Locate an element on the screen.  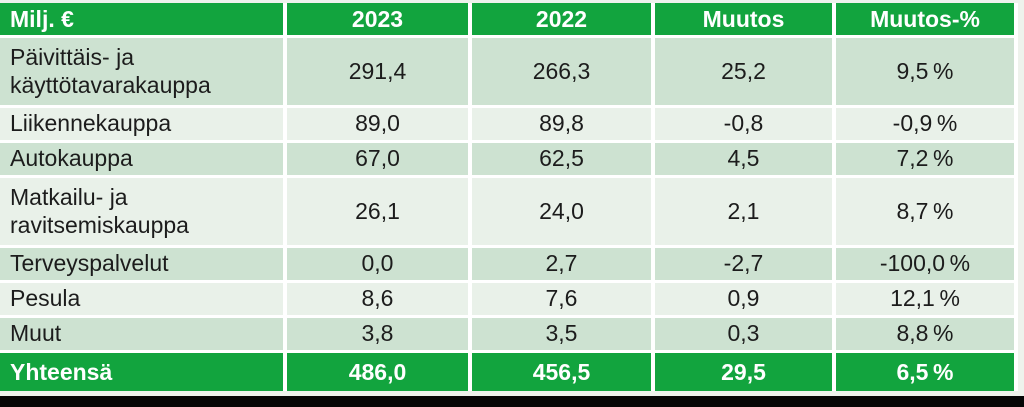
cell-2023: 291,4 is located at coordinates (379, 73).